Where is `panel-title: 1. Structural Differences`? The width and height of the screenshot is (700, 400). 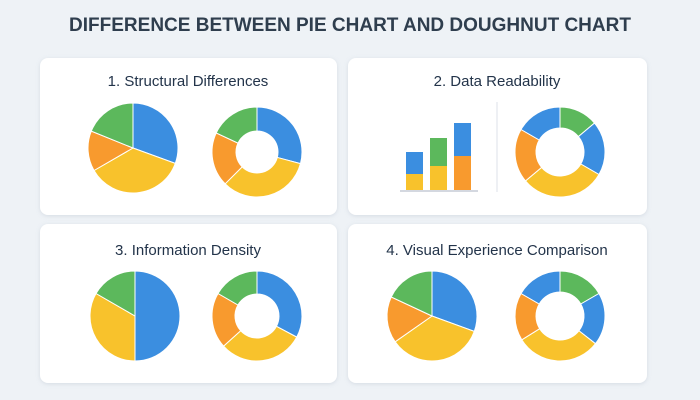
panel-title: 1. Structural Differences is located at coordinates (188, 81).